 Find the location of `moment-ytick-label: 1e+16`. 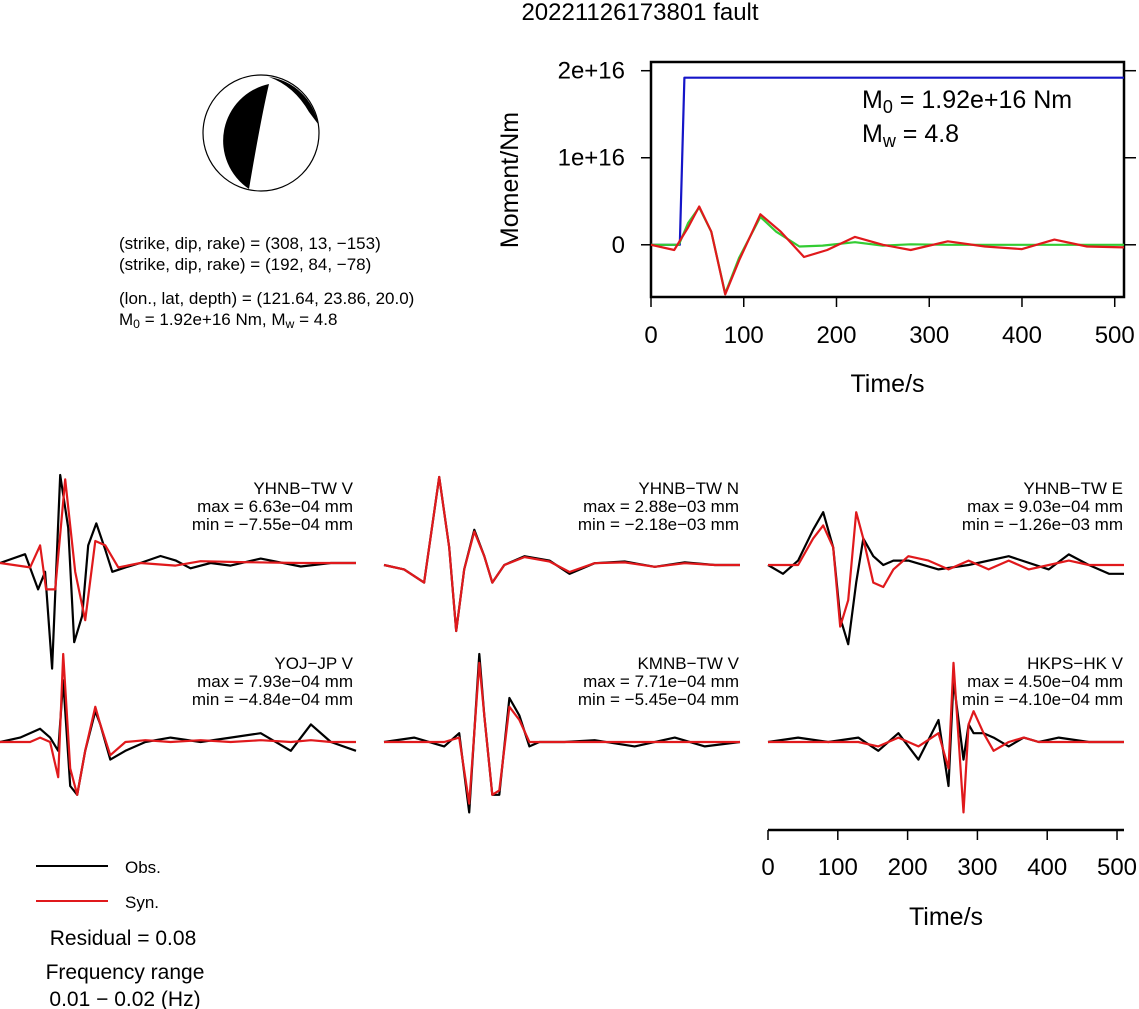

moment-ytick-label: 1e+16 is located at coordinates (591, 158).